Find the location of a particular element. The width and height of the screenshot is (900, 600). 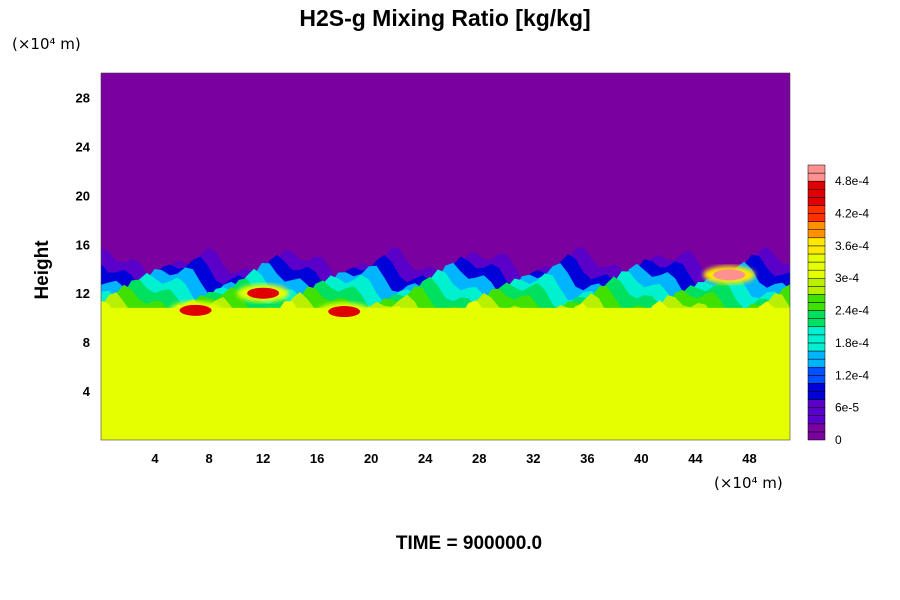

colorbar is located at coordinates (816, 302).